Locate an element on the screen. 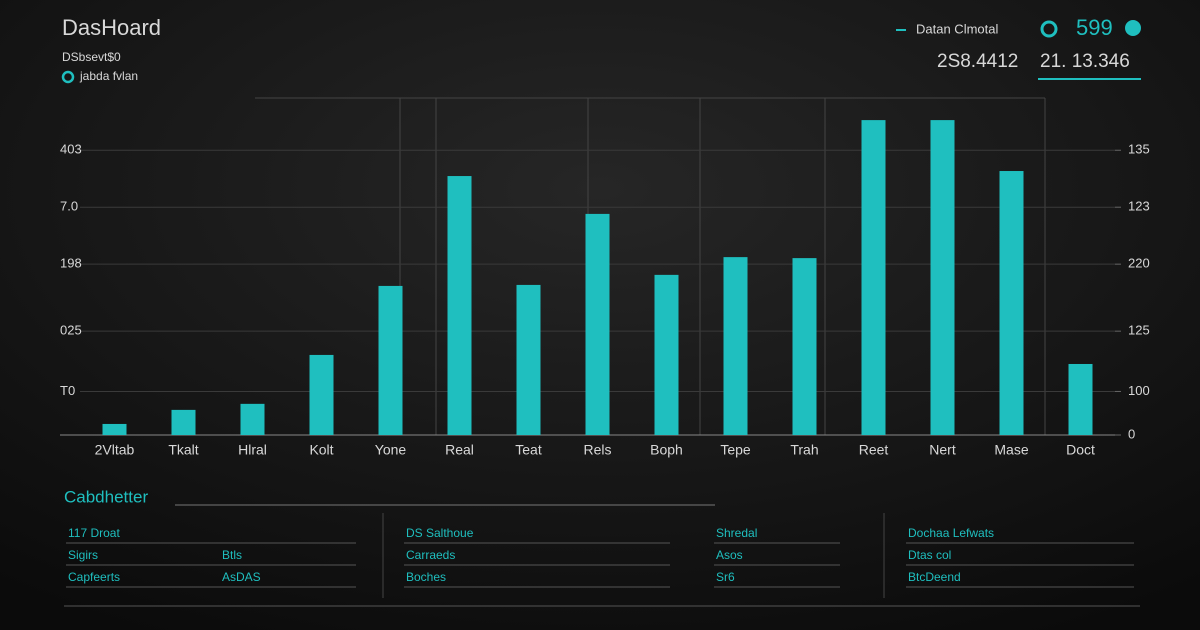 Image resolution: width=1200 pixels, height=630 pixels. x-tick-label: Kolt is located at coordinates (321, 450).